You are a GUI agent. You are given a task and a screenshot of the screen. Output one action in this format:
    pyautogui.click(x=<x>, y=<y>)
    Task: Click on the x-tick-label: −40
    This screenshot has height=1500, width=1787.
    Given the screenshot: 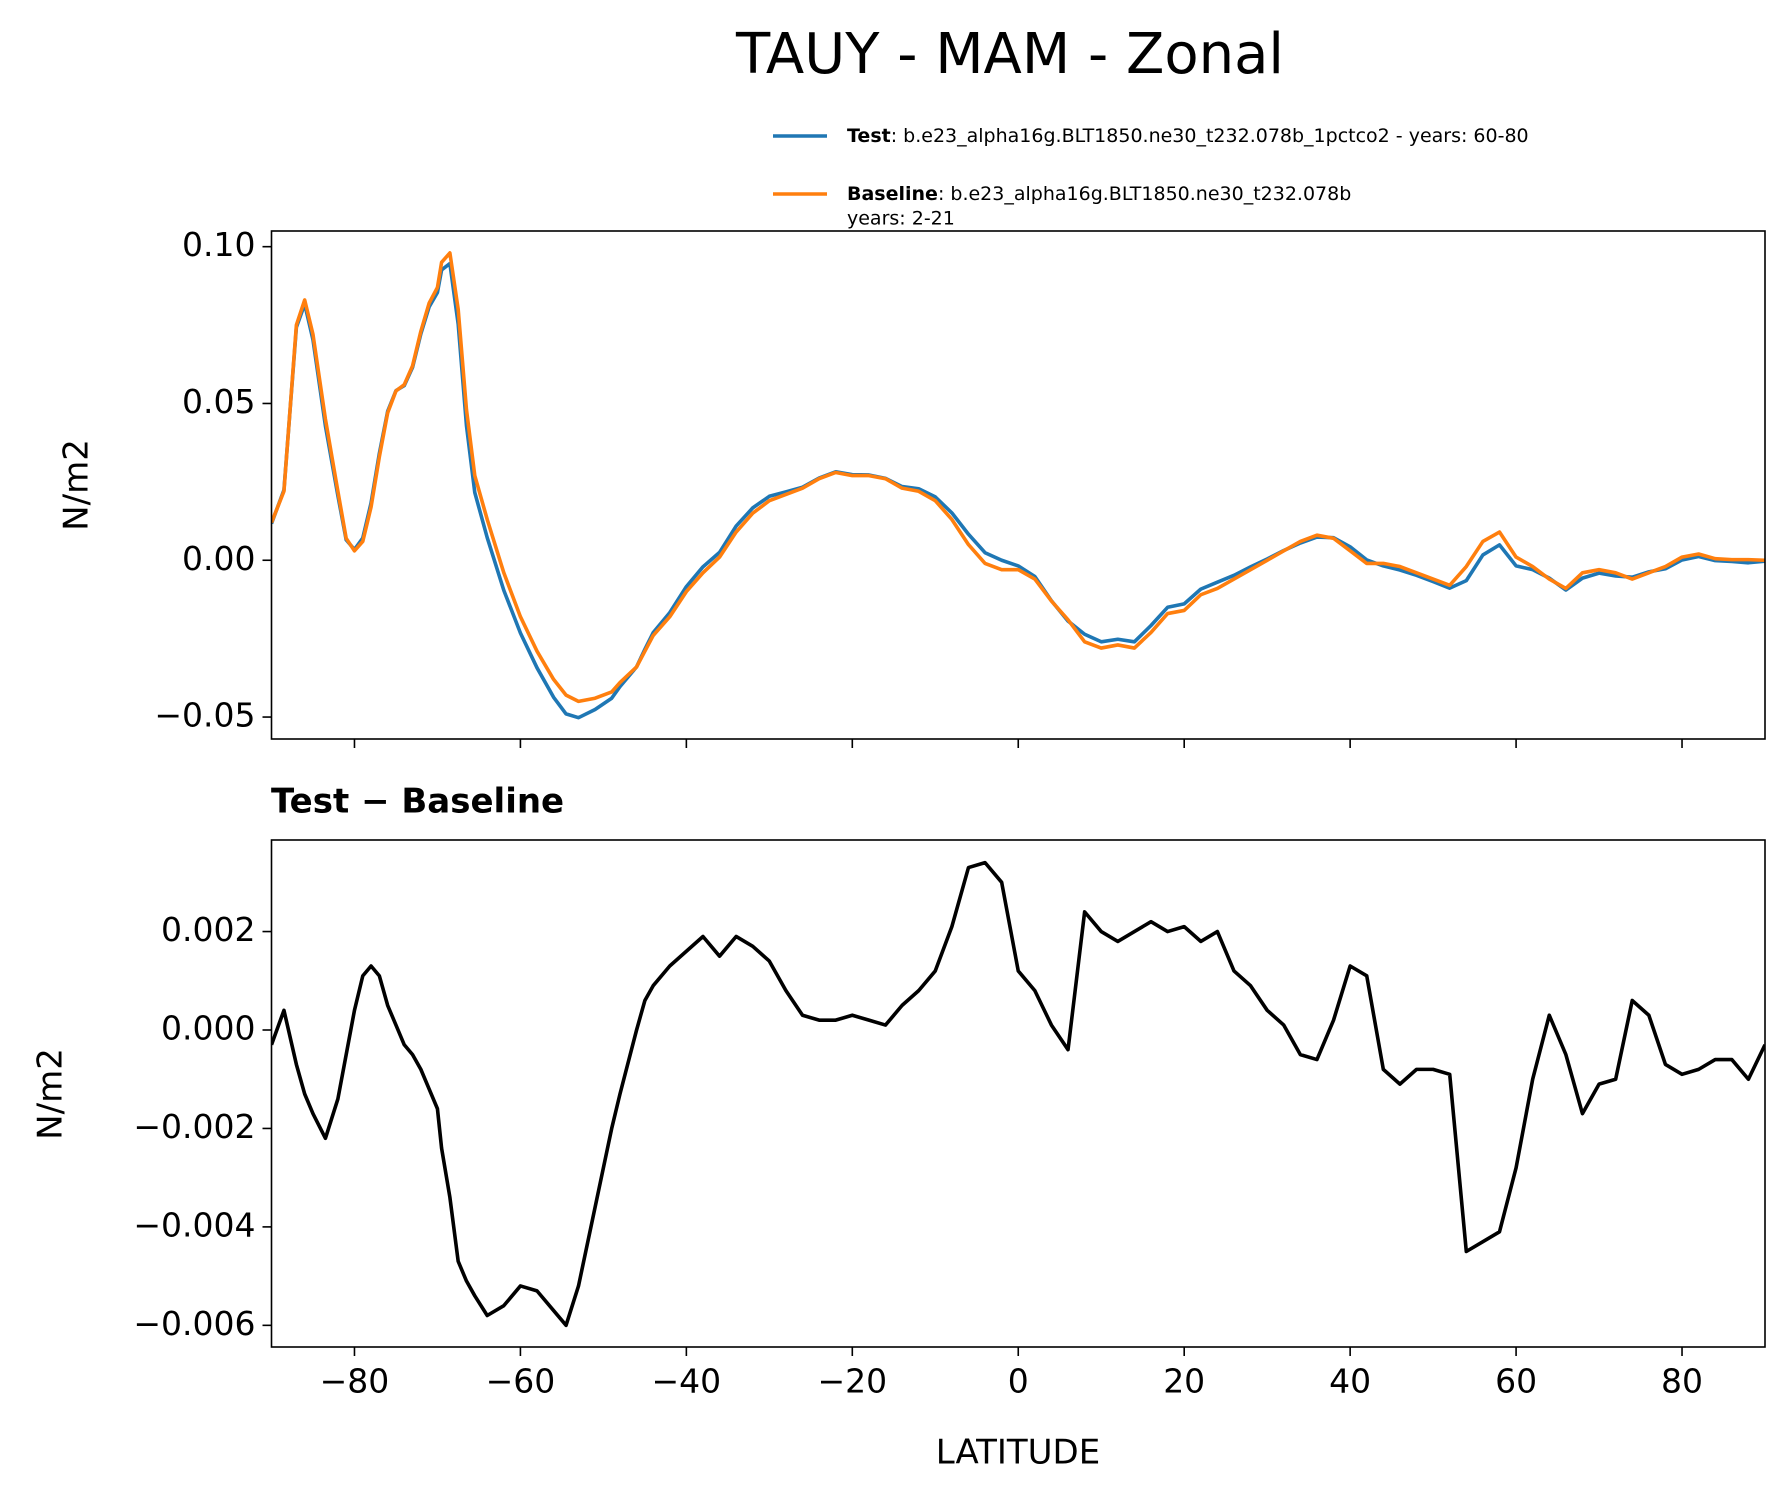 What is the action you would take?
    pyautogui.click(x=687, y=1381)
    